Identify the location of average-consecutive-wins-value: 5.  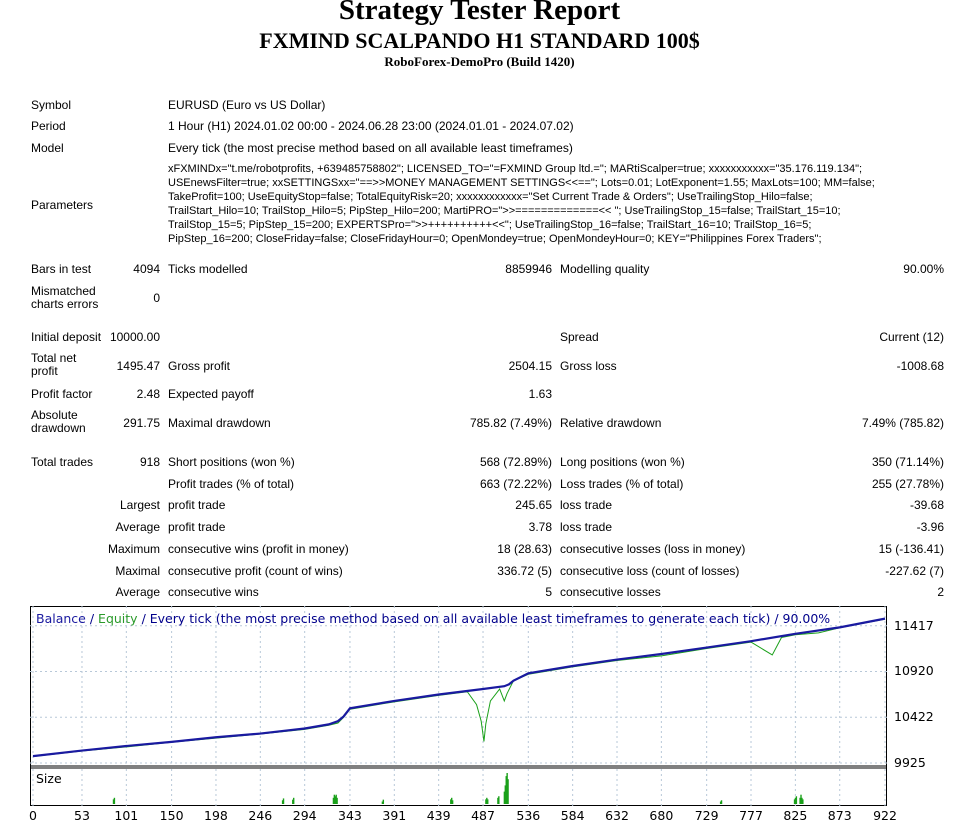
(548, 592).